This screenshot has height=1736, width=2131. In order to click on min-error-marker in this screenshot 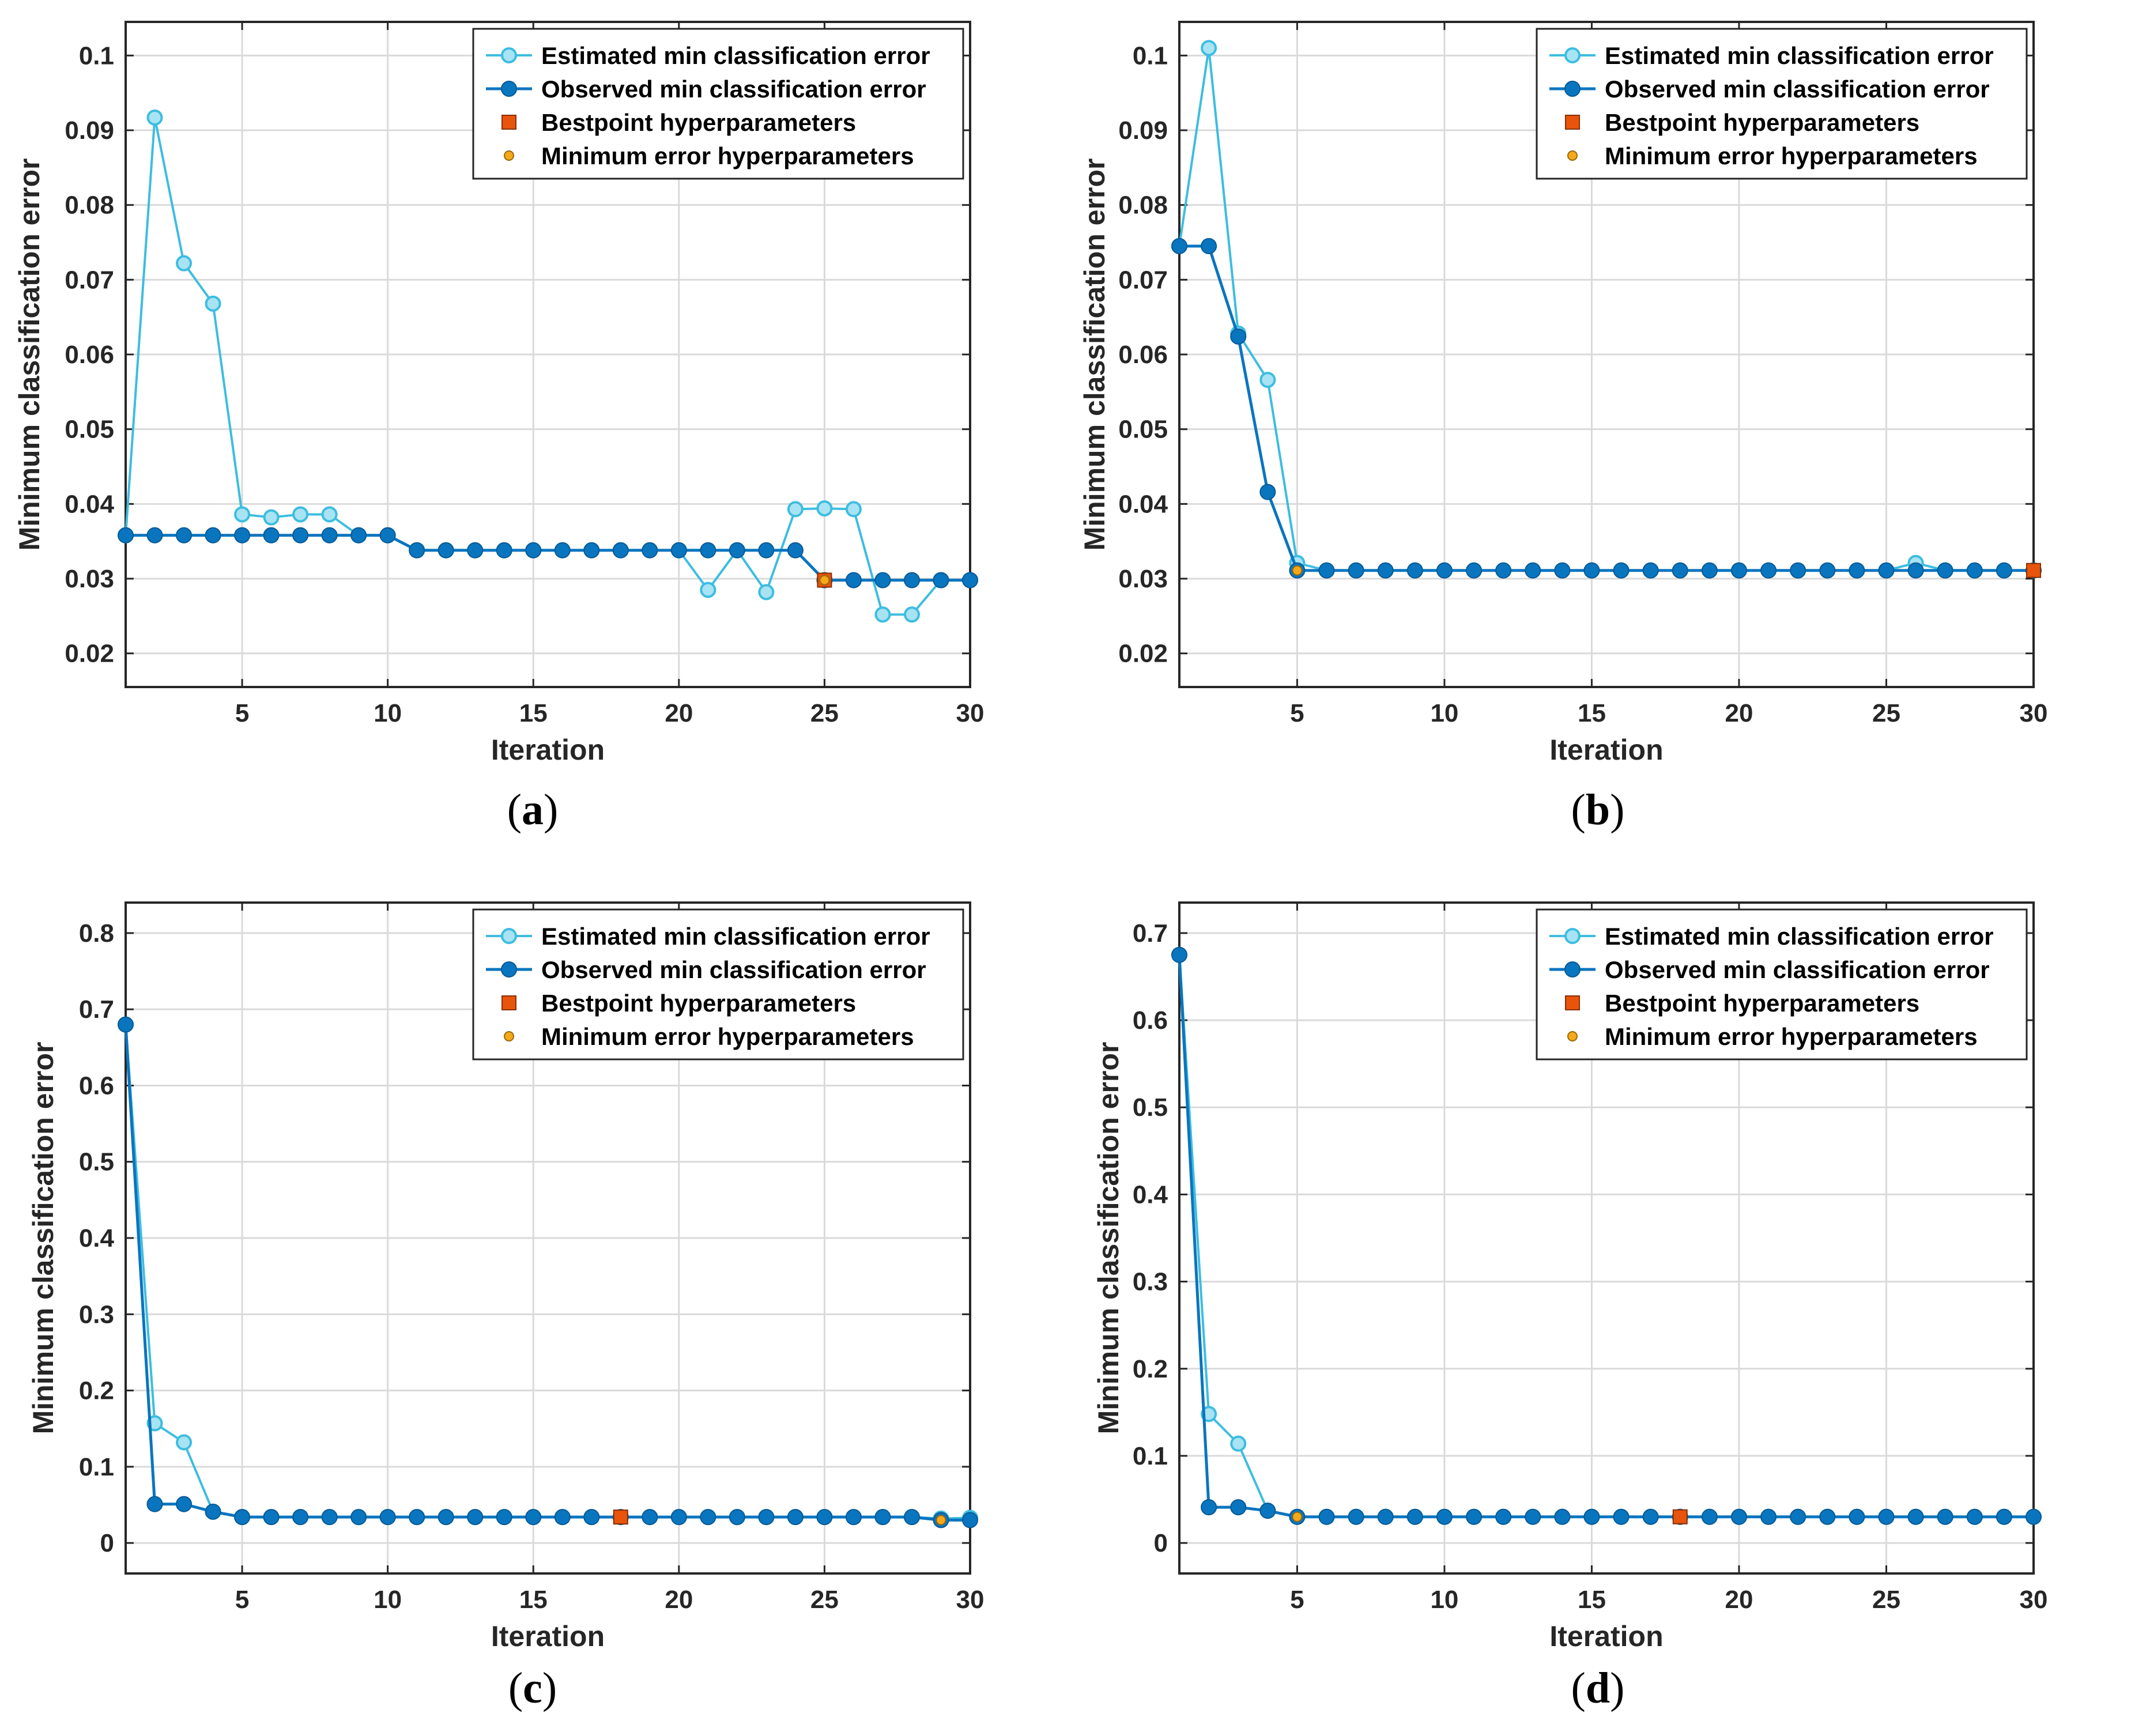, I will do `click(941, 1521)`.